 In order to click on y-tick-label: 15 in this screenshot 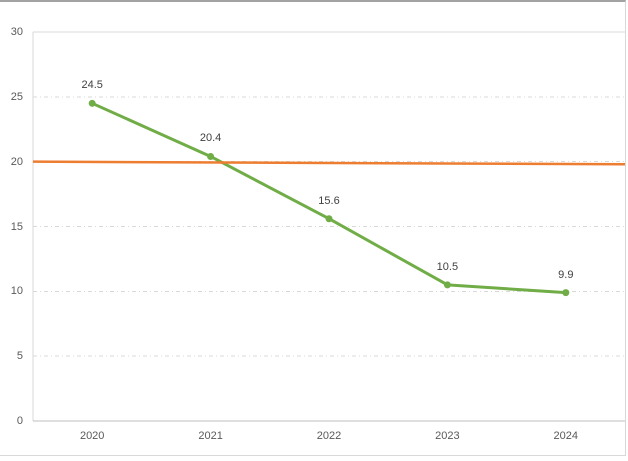, I will do `click(16, 226)`.